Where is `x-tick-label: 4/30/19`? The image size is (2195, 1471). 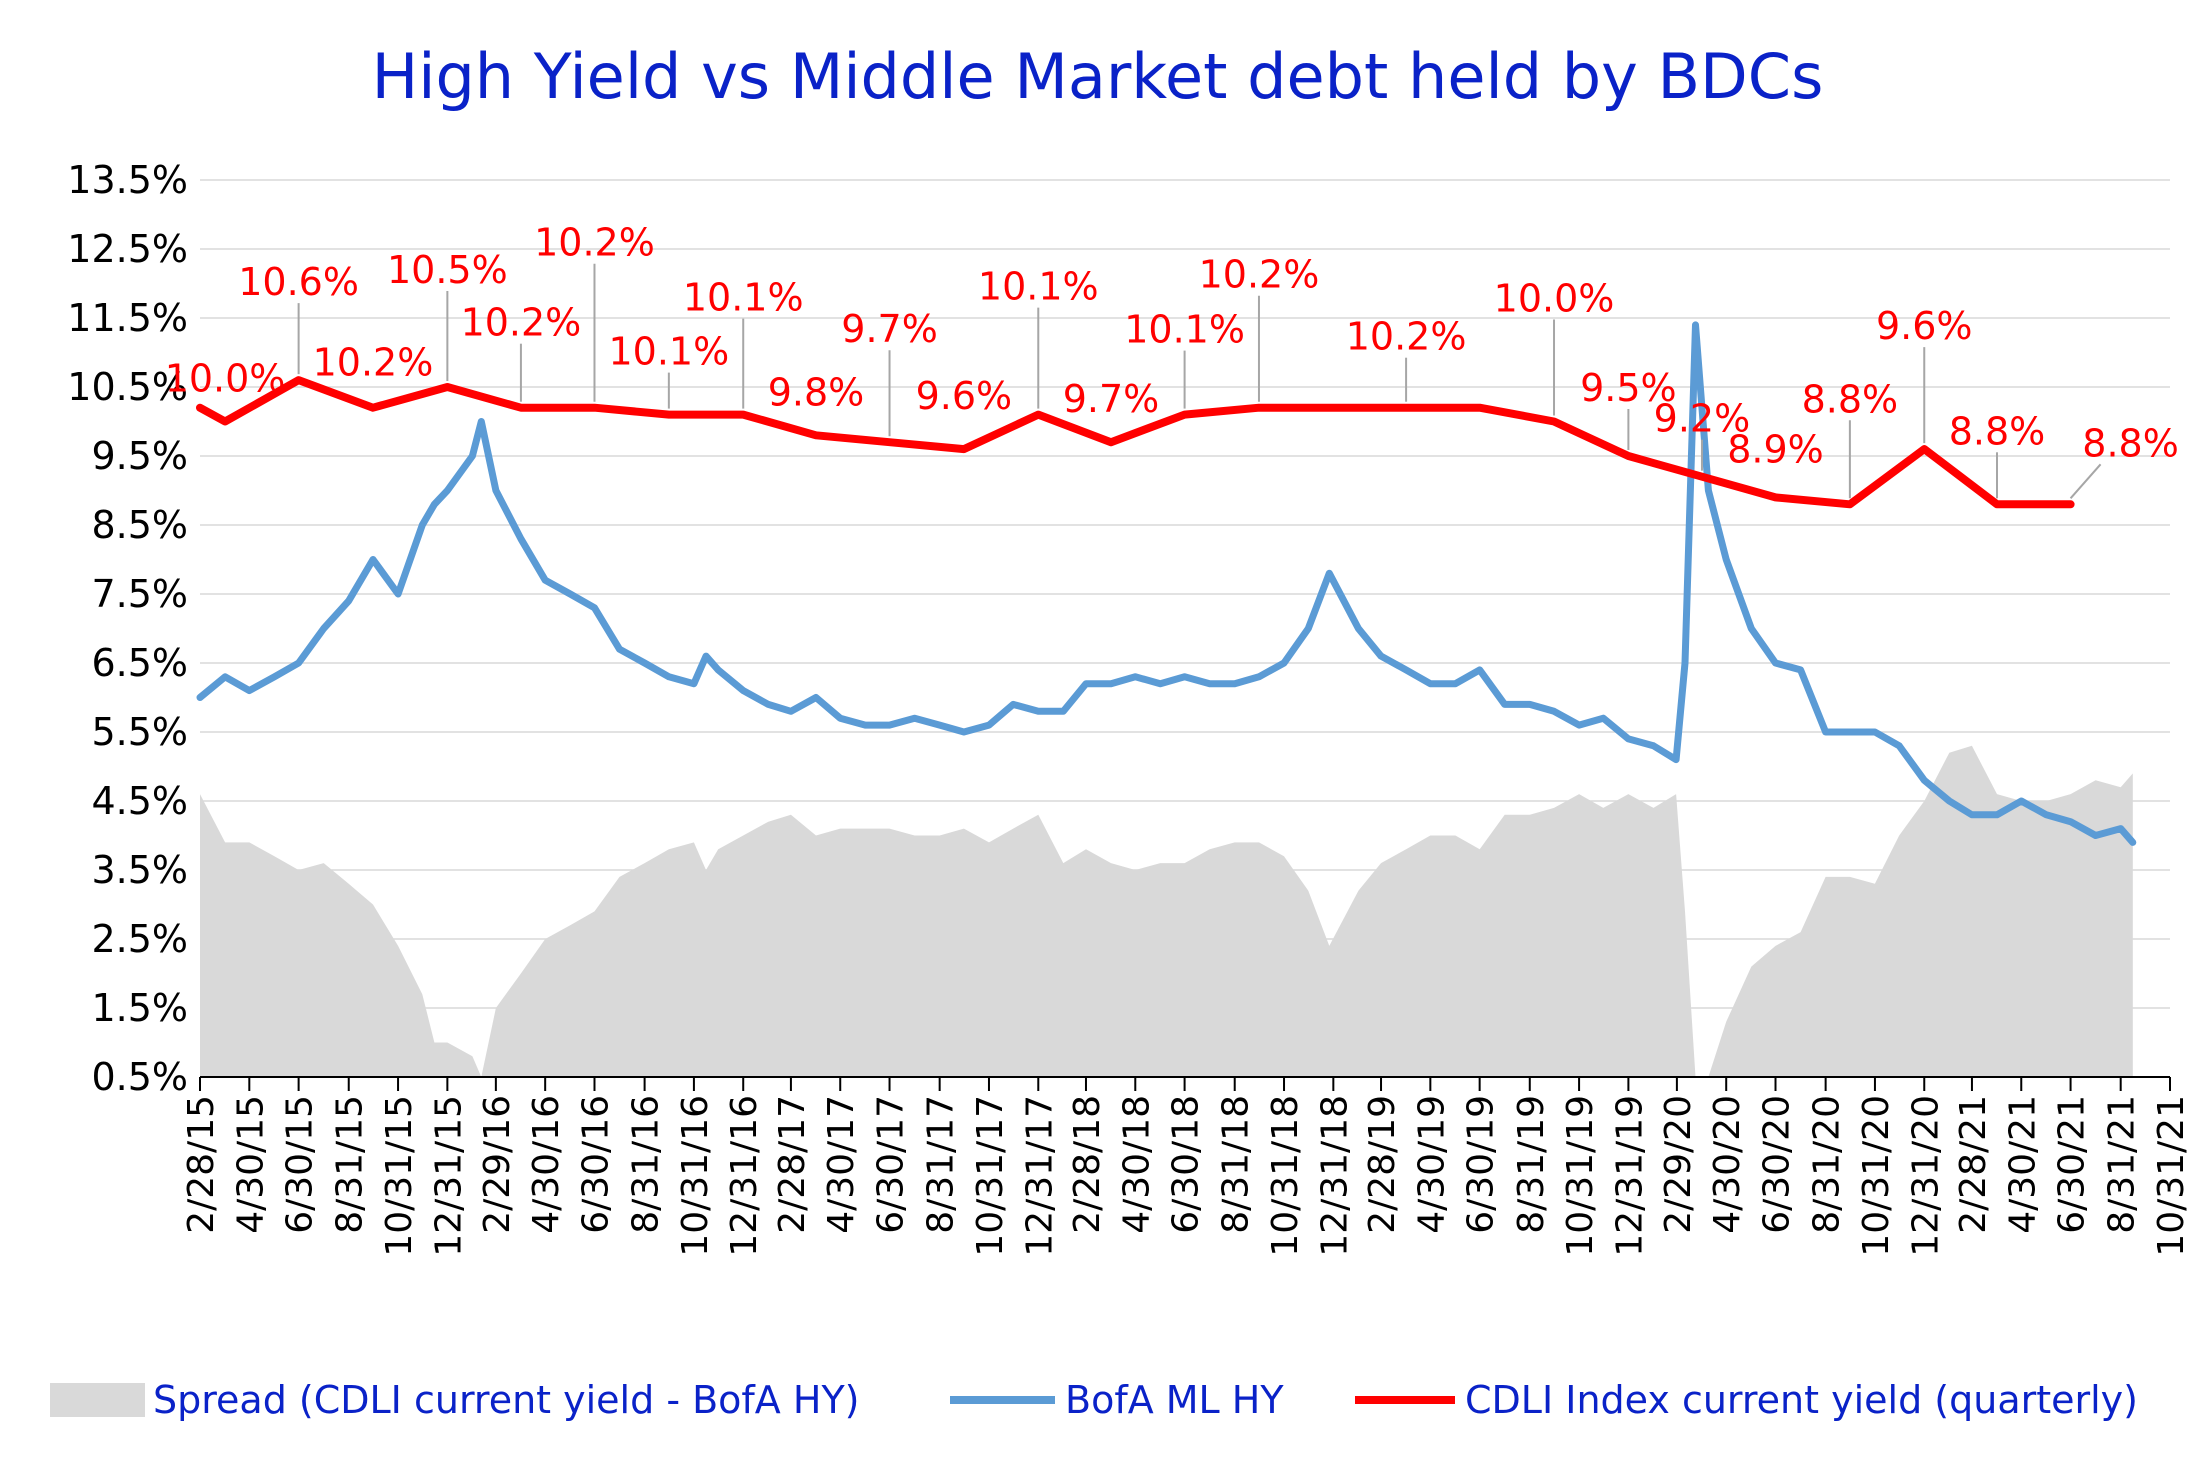 x-tick-label: 4/30/19 is located at coordinates (1431, 1164).